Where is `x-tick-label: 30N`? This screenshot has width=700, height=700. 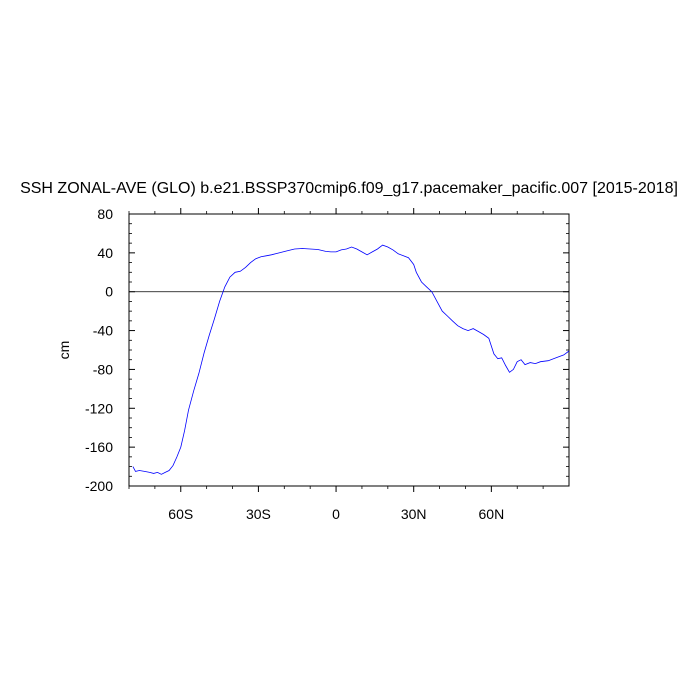
x-tick-label: 30N is located at coordinates (414, 514).